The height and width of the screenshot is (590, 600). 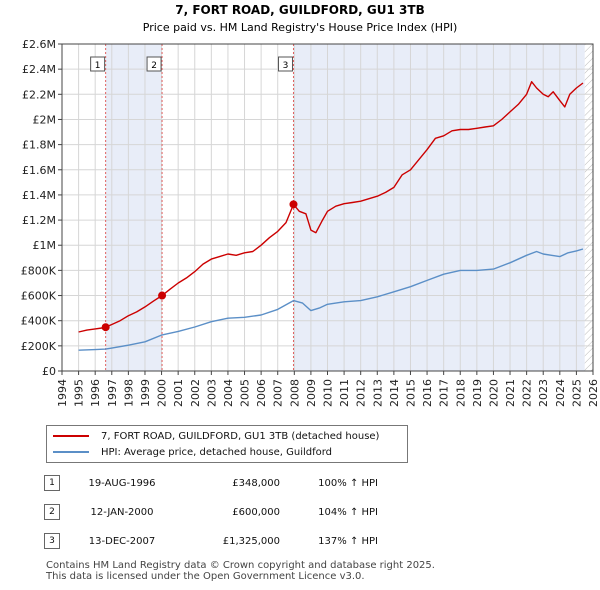 I want to click on y-tick-label: £1.4M, so click(x=39, y=195).